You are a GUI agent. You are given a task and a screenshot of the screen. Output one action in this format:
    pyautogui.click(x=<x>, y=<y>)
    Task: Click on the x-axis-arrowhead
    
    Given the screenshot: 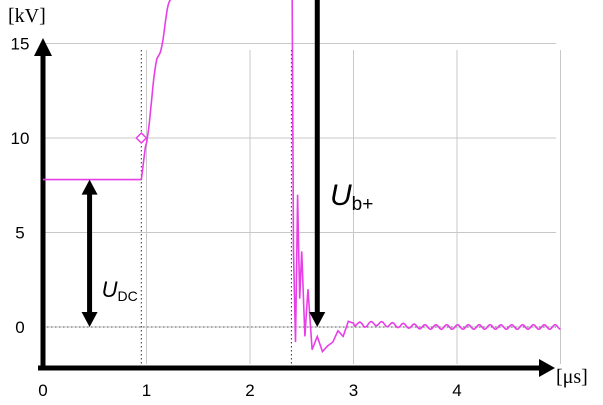 What is the action you would take?
    pyautogui.click(x=547, y=368)
    